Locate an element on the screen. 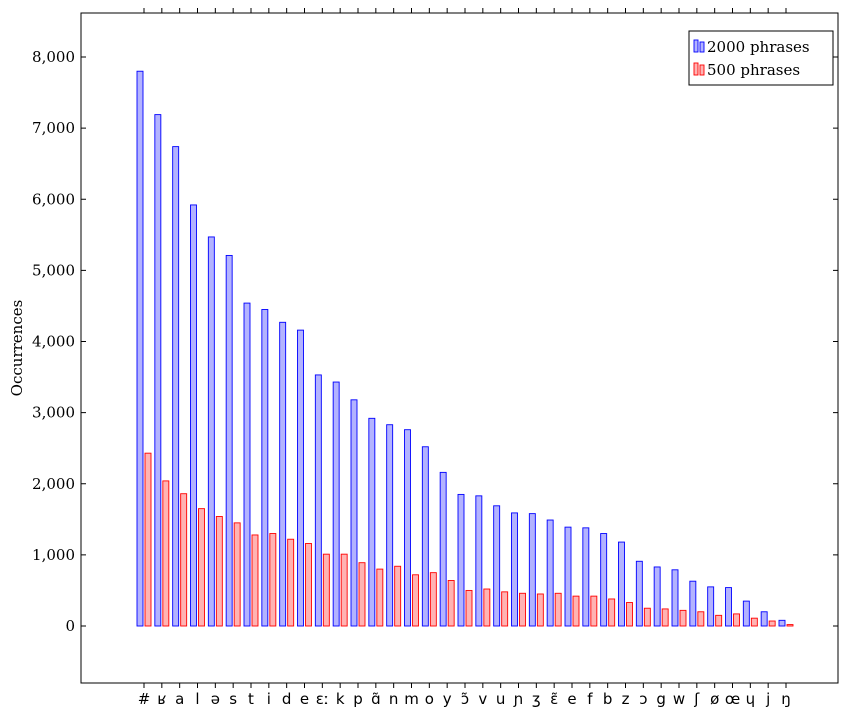  x-tick-label: # is located at coordinates (144, 699).